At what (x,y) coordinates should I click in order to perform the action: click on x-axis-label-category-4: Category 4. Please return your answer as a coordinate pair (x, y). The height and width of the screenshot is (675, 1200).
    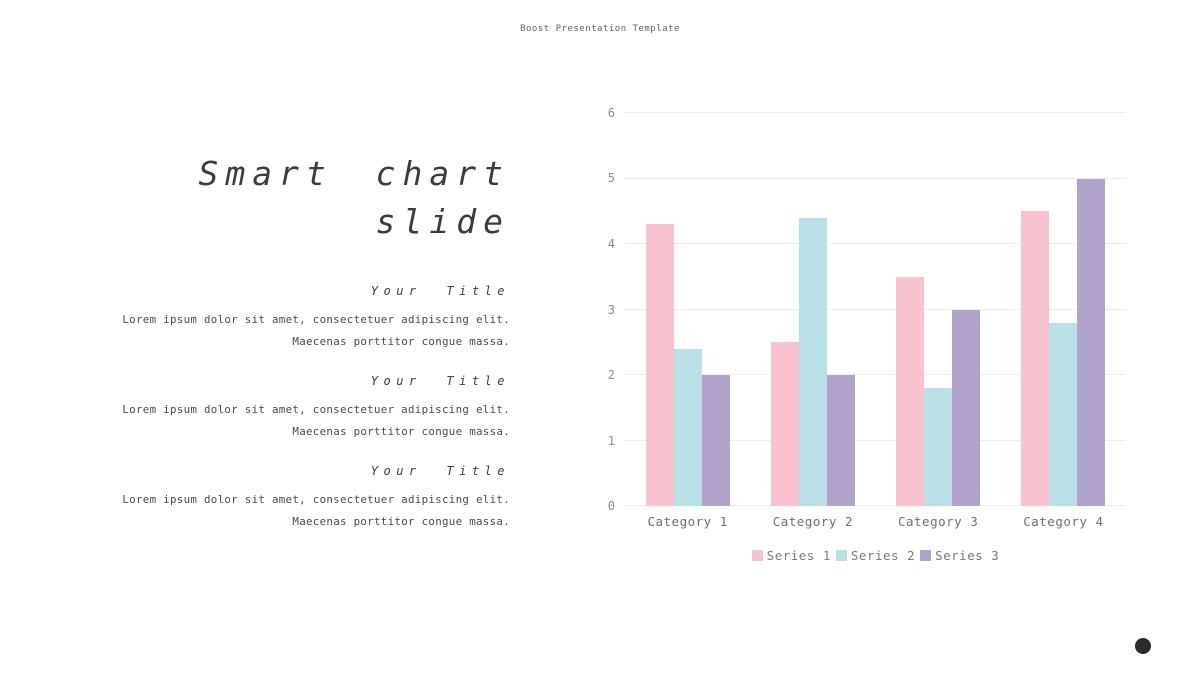
    Looking at the image, I should click on (1063, 521).